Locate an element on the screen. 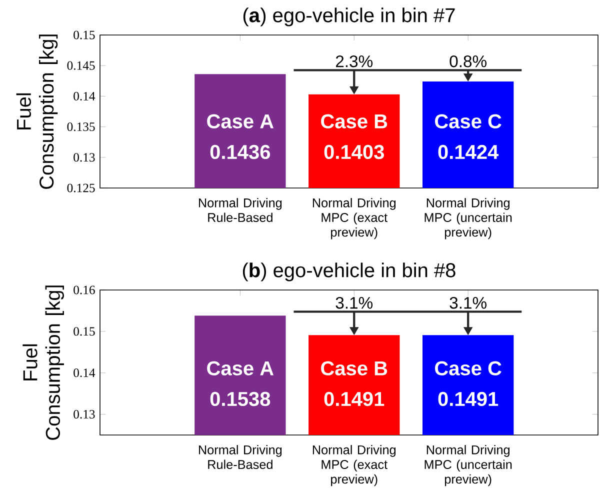 The image size is (600, 501). y-tick-label: 0.145 is located at coordinates (81, 65).